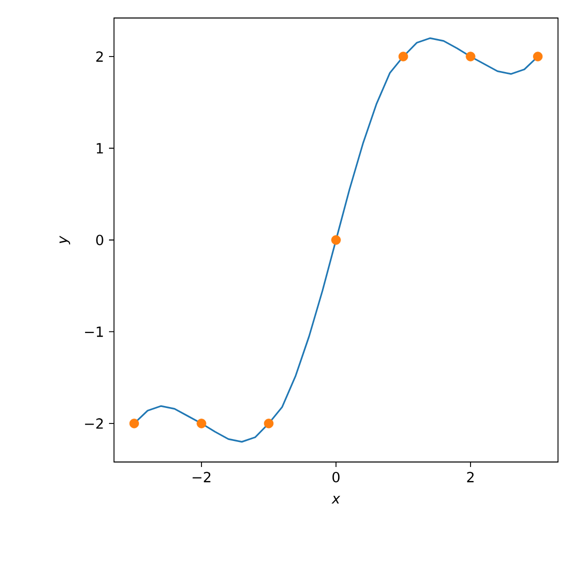  I want to click on y-axis-title: y, so click(65, 240).